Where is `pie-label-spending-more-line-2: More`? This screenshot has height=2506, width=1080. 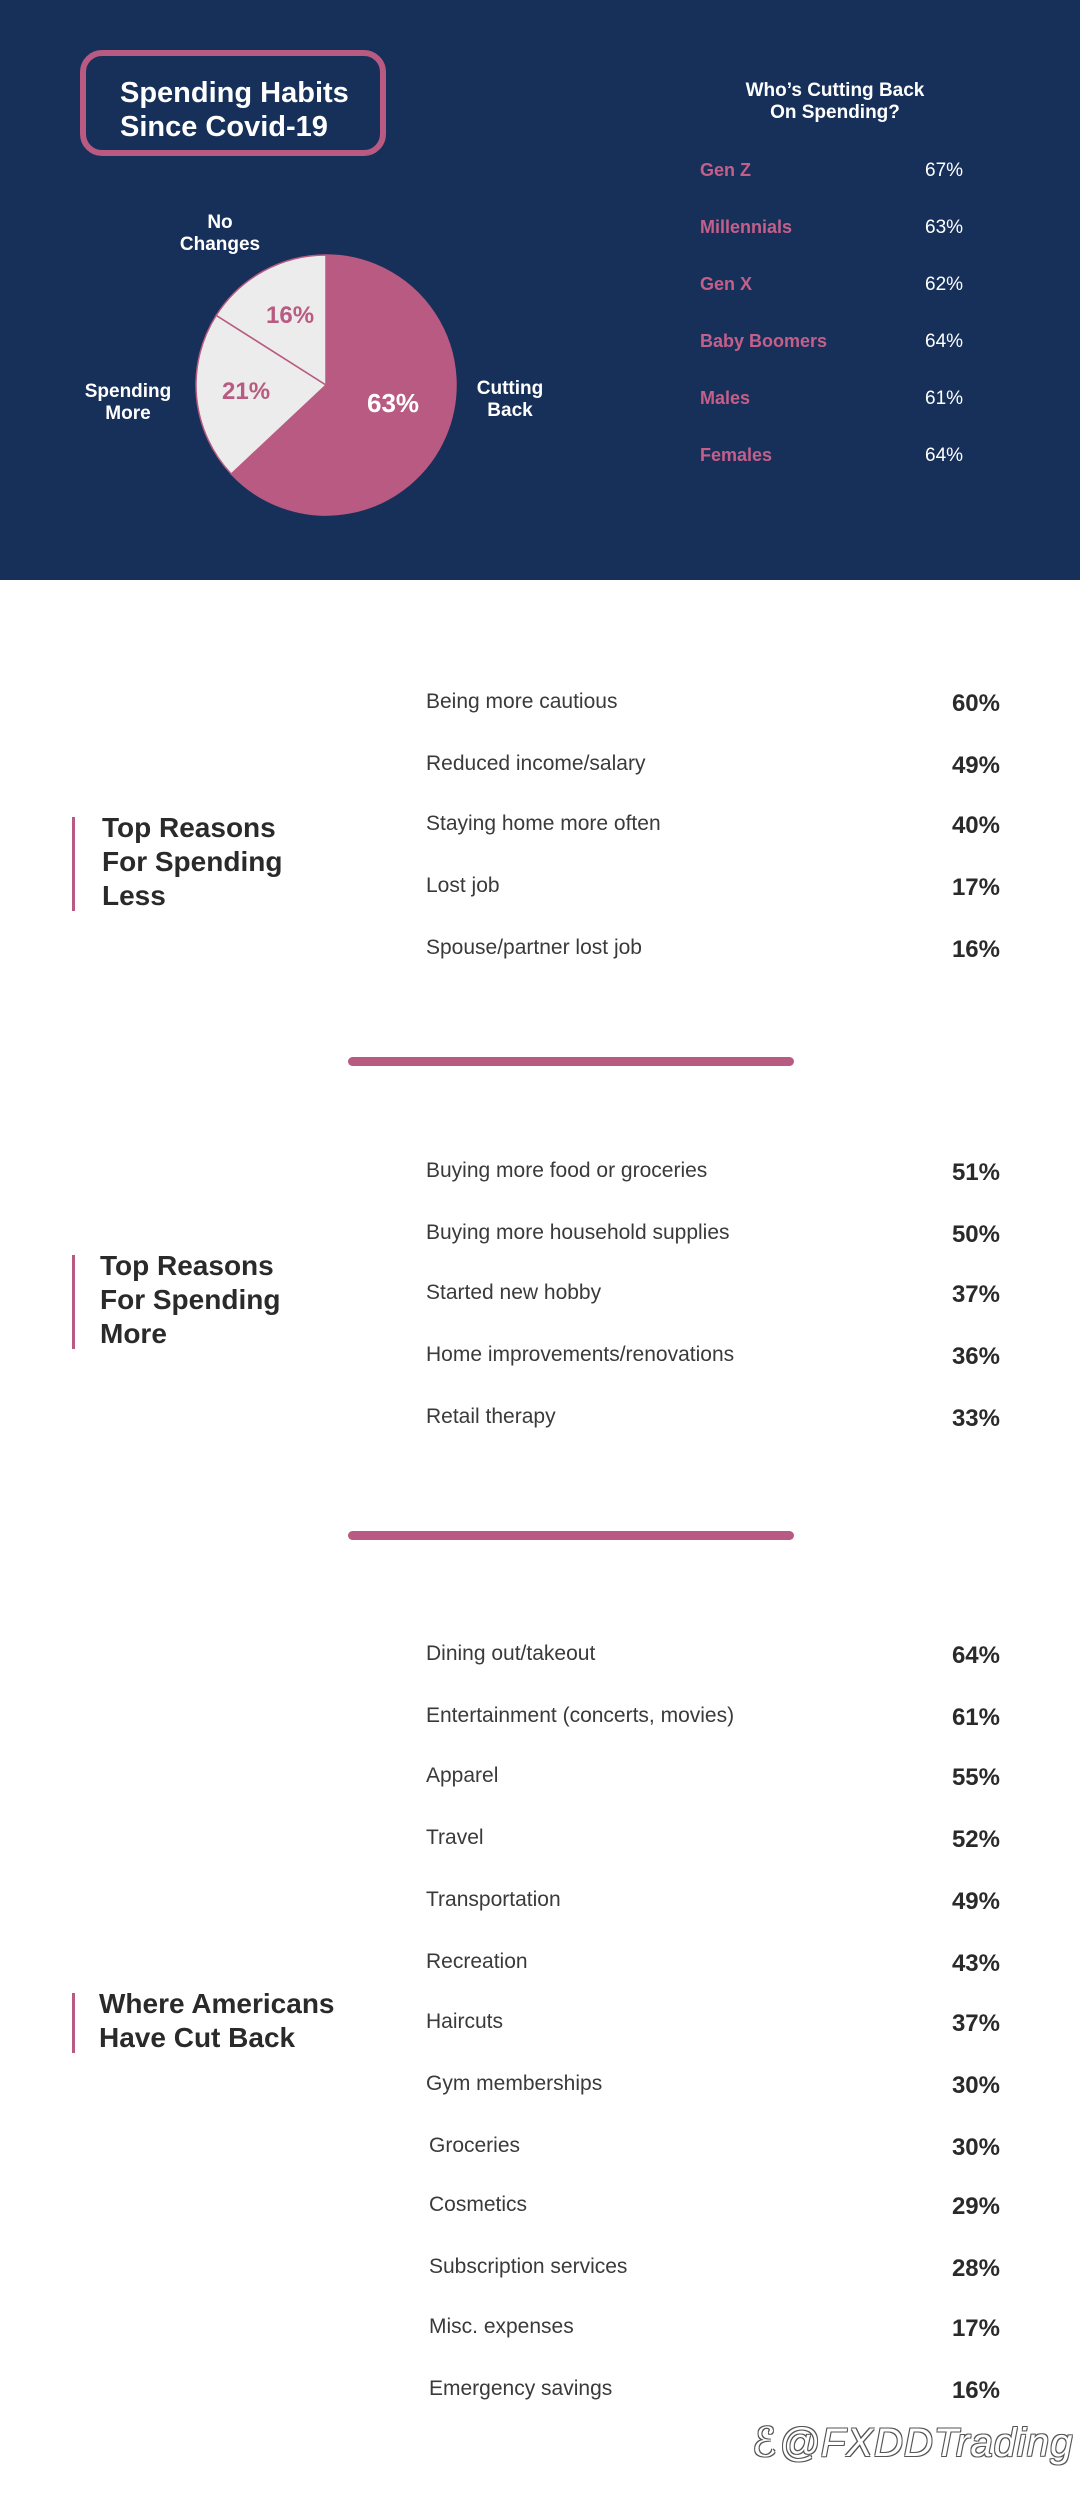 pie-label-spending-more-line-2: More is located at coordinates (128, 413).